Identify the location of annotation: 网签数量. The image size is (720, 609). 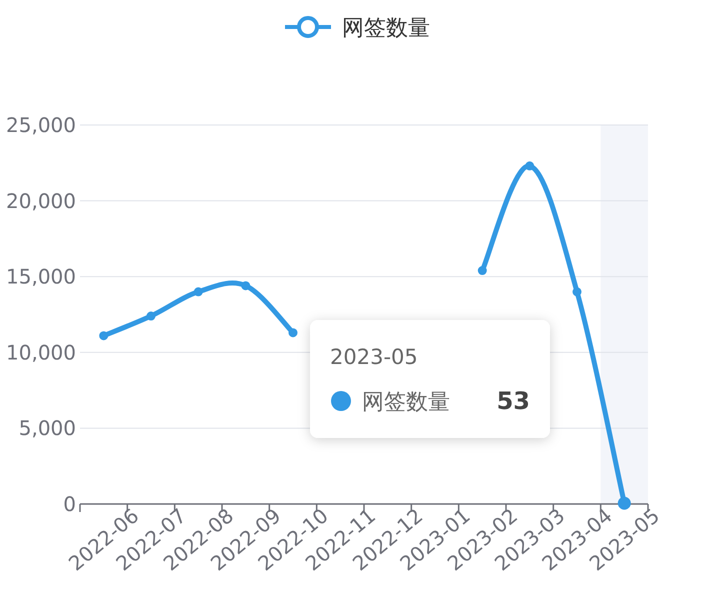
(406, 402).